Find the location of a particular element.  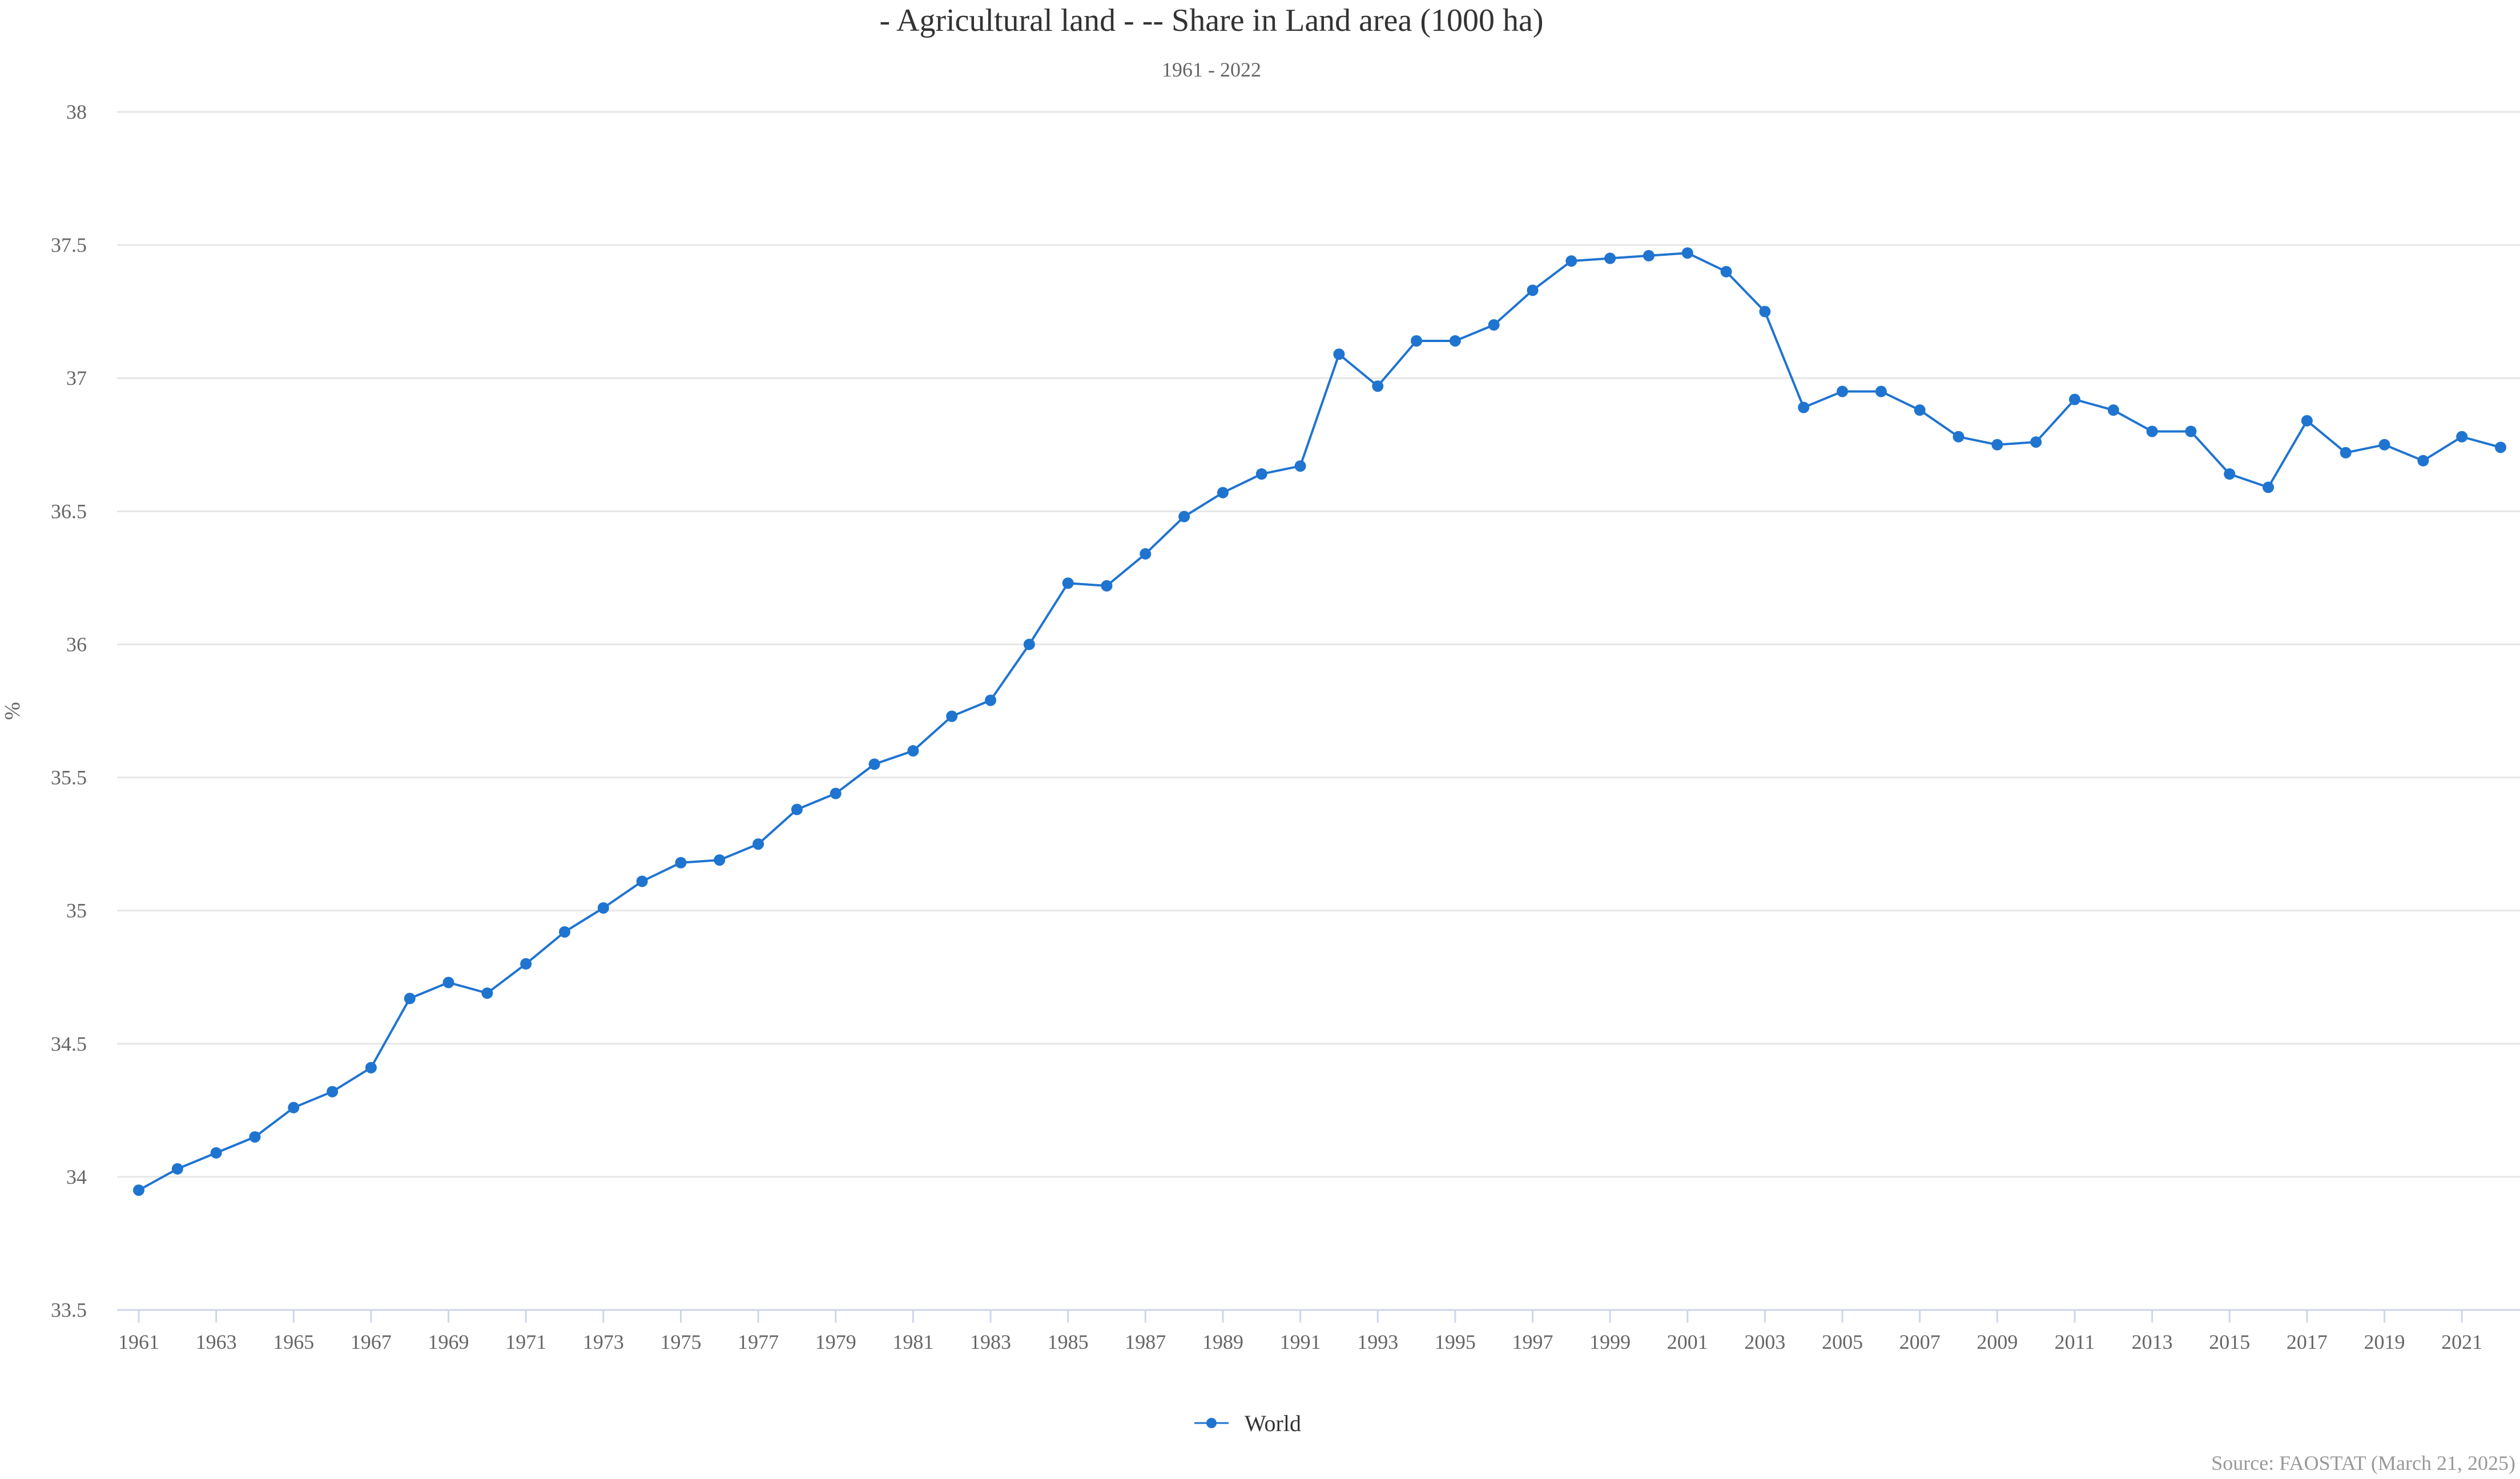

y-tick-label: 36 is located at coordinates (76, 644).